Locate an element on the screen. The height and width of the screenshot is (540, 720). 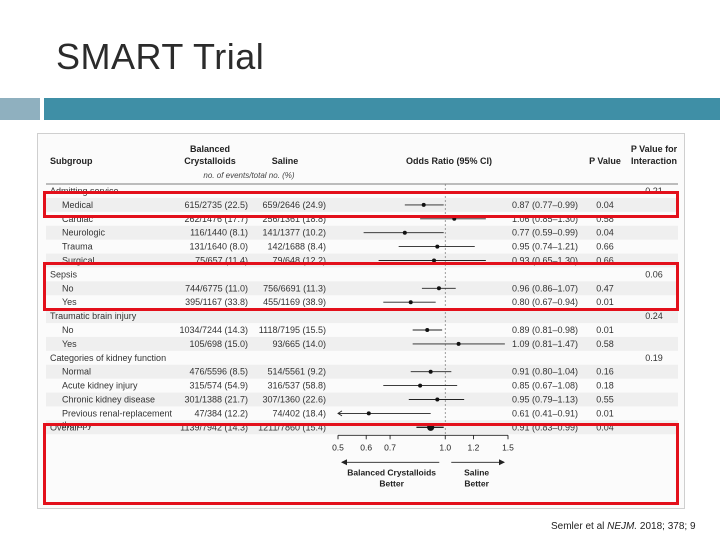
highlight-box-sepsis is located at coordinates (361, 286).